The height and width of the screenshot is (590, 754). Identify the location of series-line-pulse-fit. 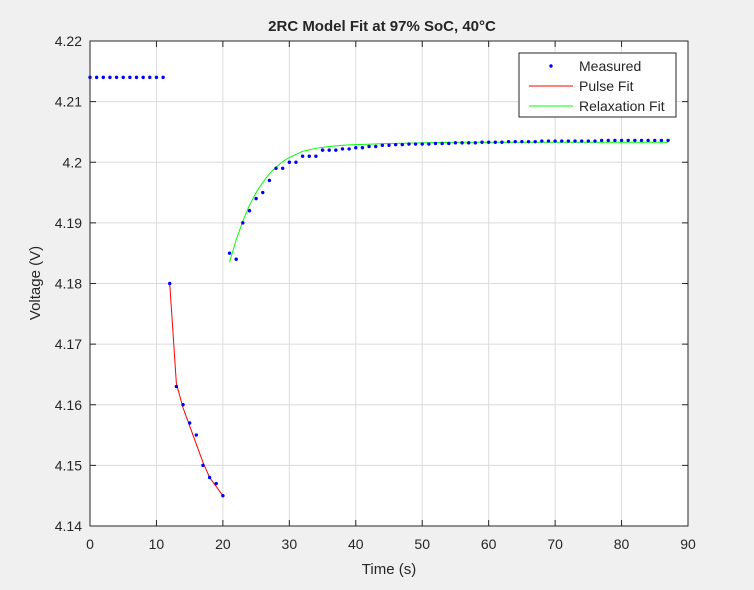
(196, 389).